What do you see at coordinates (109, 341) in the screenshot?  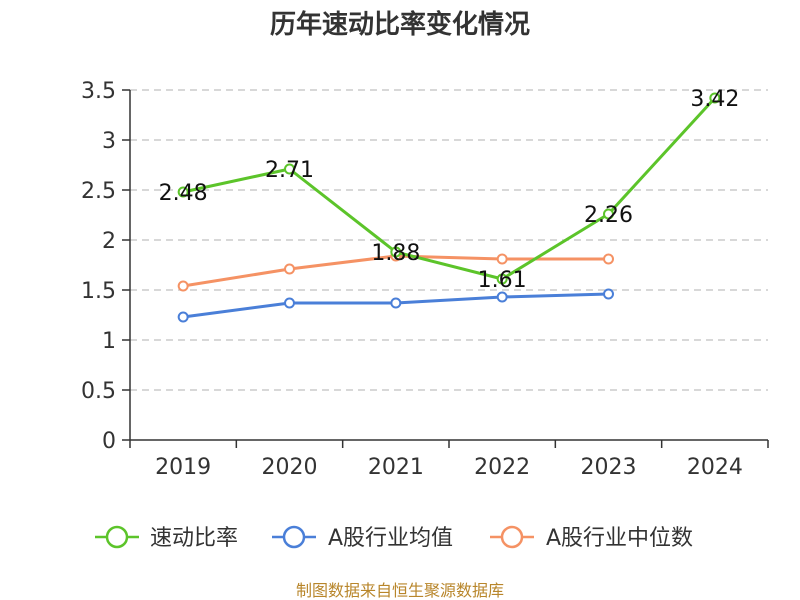 I see `y-tick-label: 1` at bounding box center [109, 341].